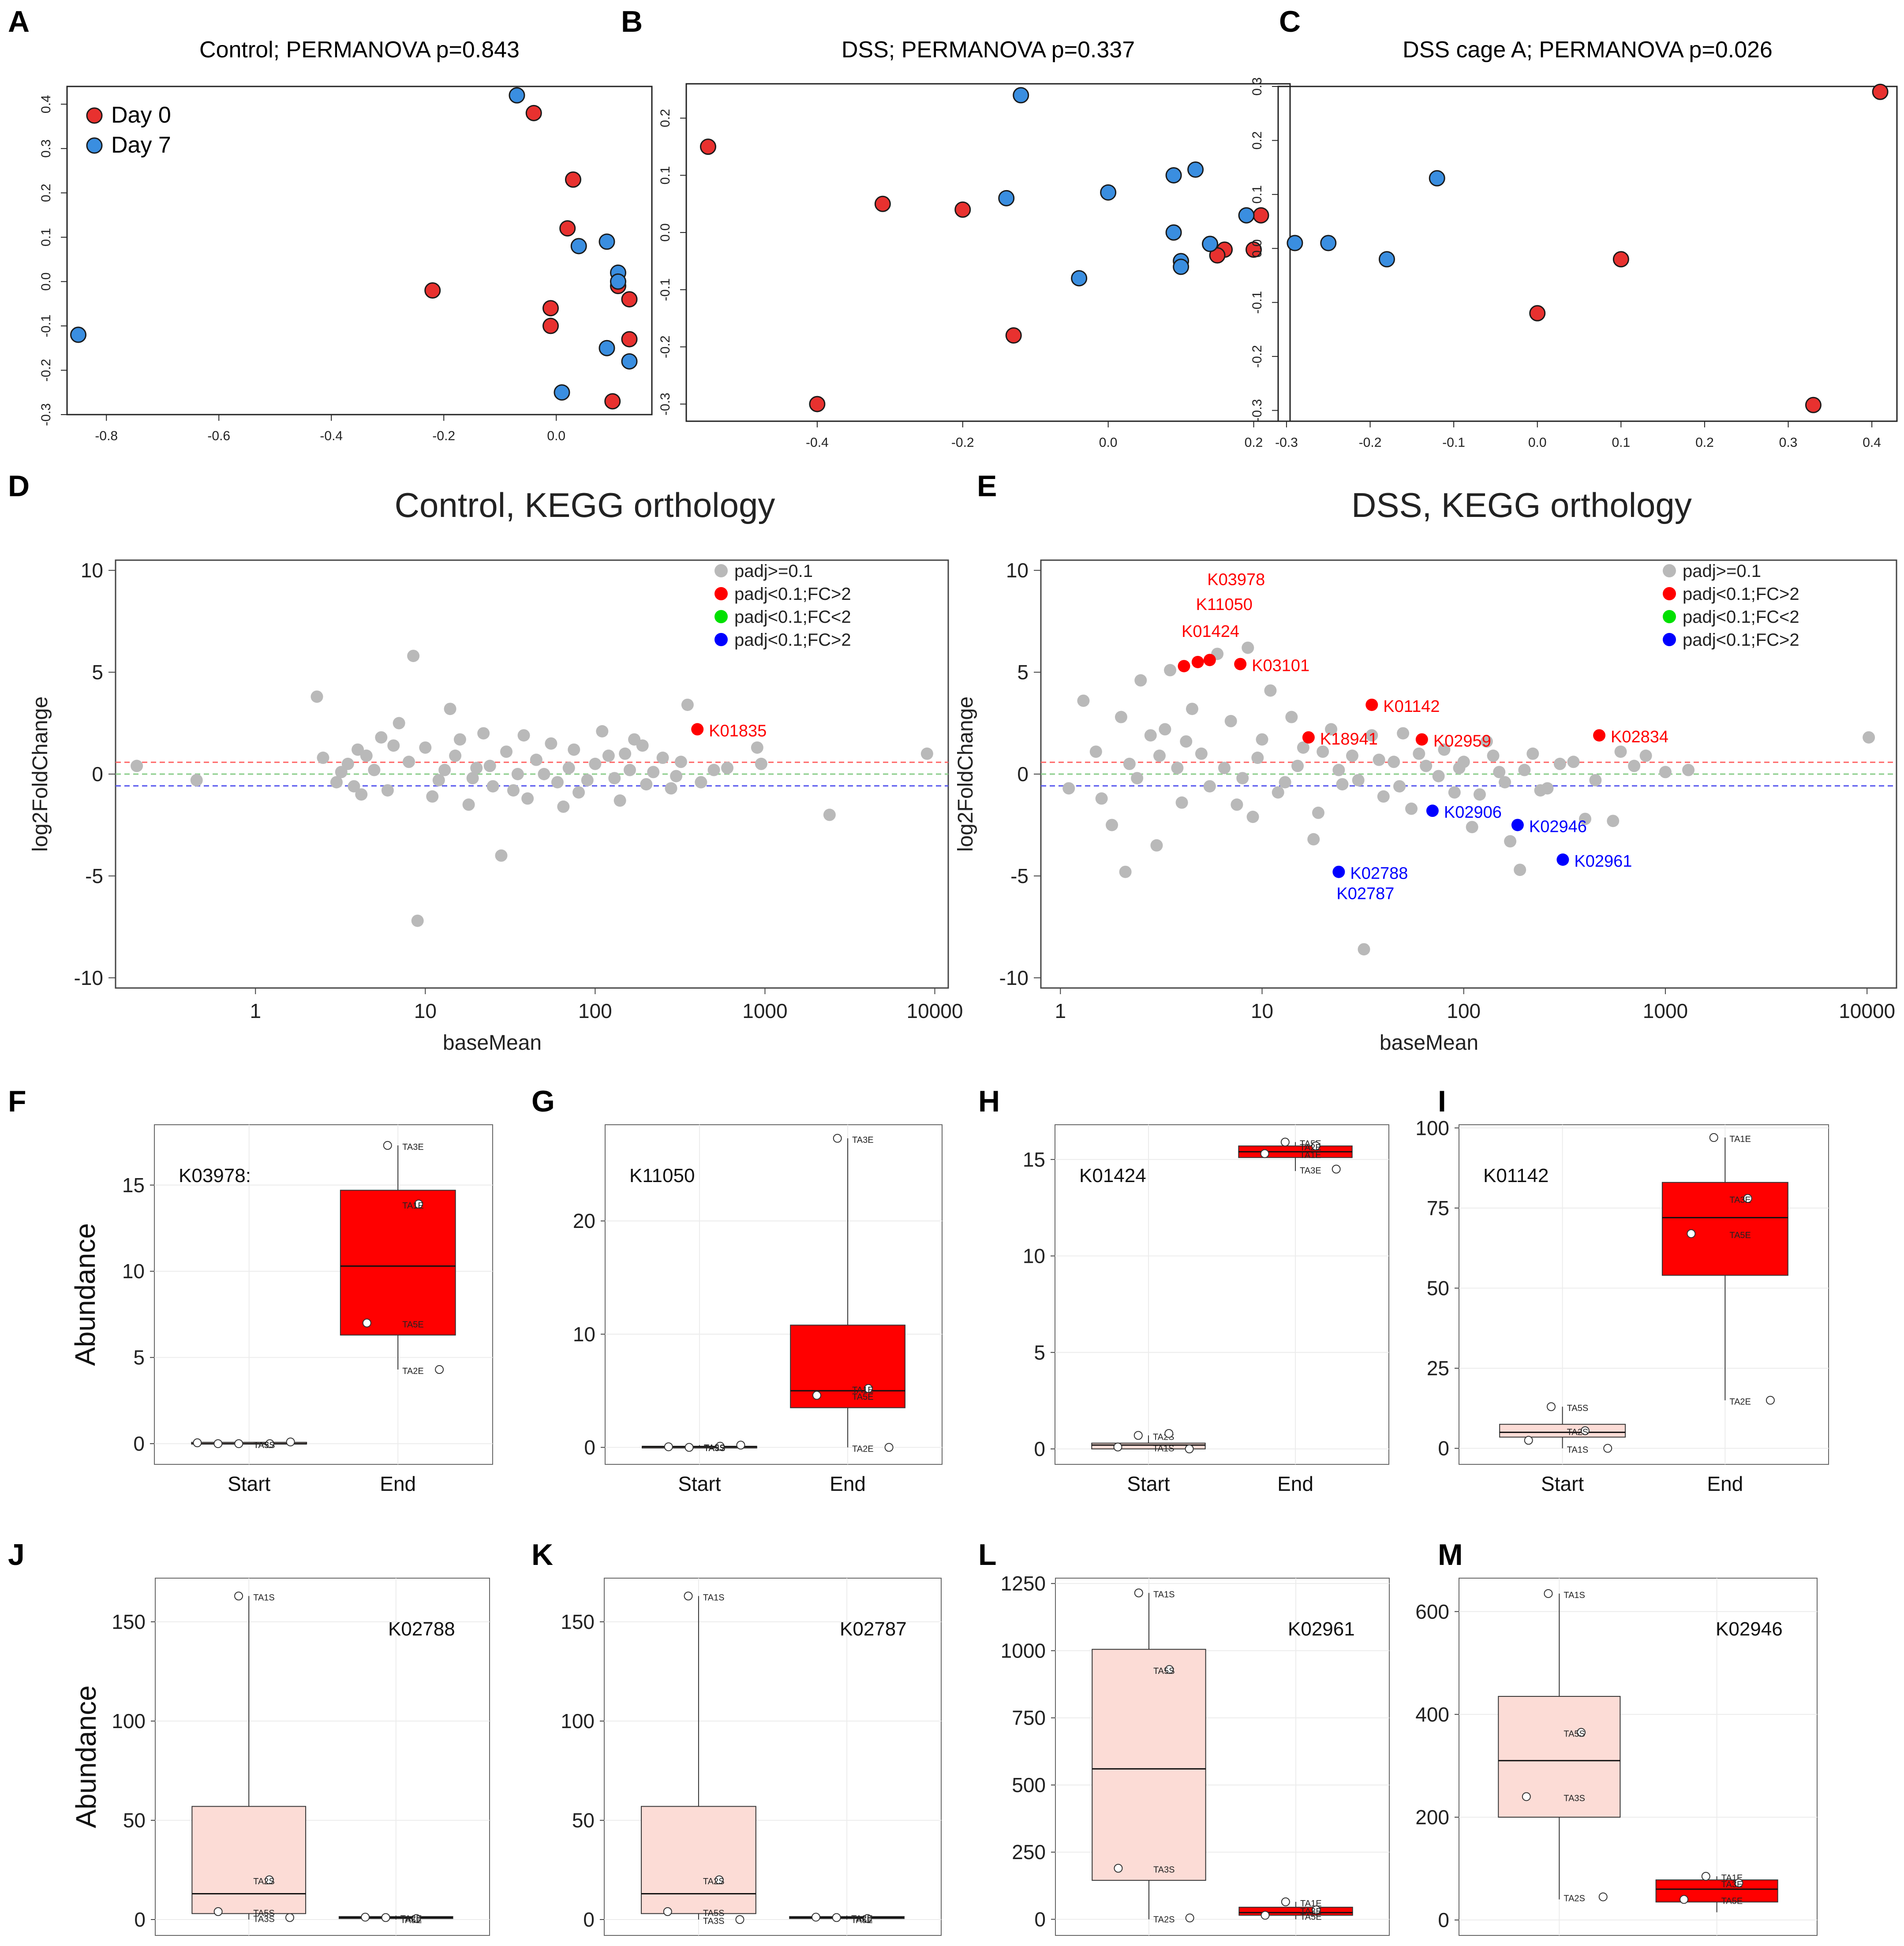 This screenshot has height=1946, width=1904. What do you see at coordinates (1741, 594) in the screenshot?
I see `legend-label: padj<0.1;FC>2` at bounding box center [1741, 594].